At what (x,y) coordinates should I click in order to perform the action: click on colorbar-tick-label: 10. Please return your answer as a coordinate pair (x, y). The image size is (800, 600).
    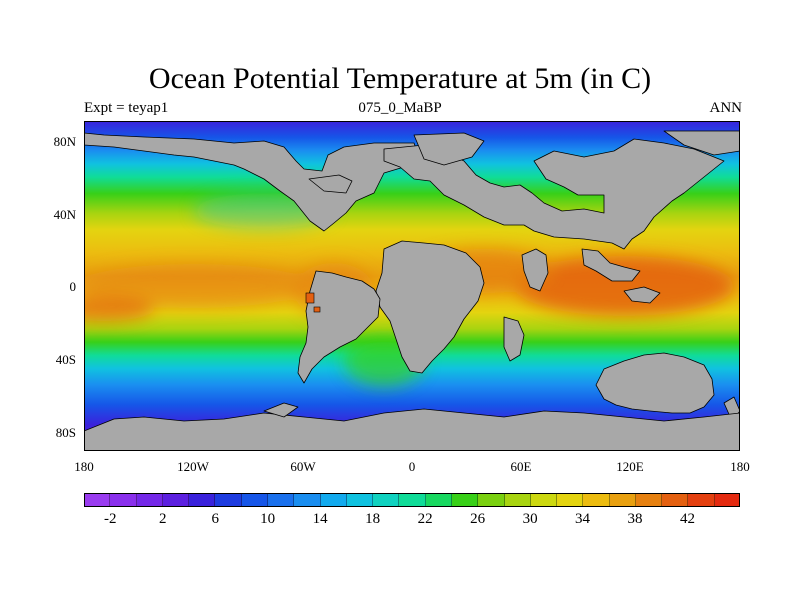
    Looking at the image, I should click on (268, 519).